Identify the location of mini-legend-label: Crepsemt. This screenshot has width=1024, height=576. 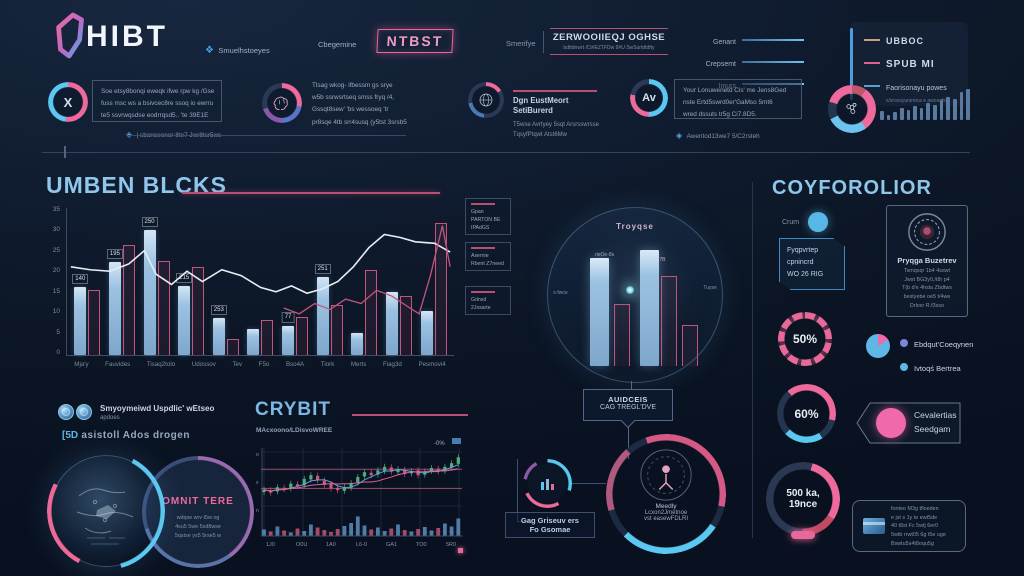
(720, 64).